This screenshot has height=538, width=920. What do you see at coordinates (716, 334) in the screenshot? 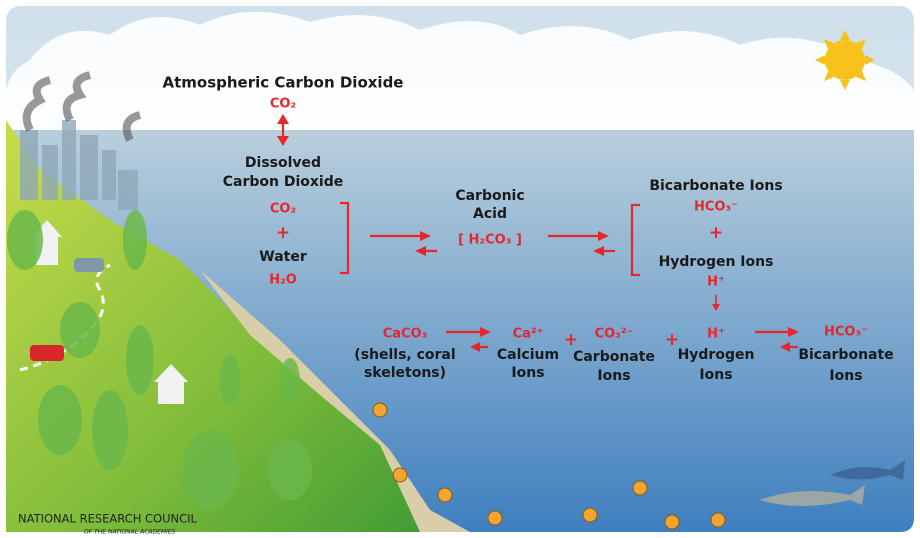
I see `formula: H⁺` at bounding box center [716, 334].